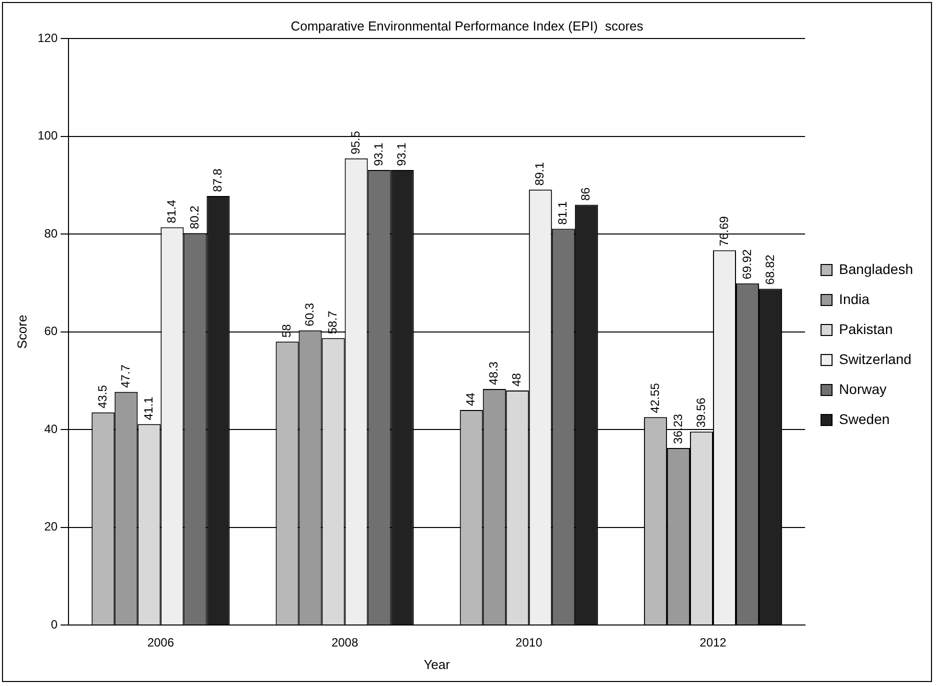 The height and width of the screenshot is (686, 936). I want to click on data-label: 86, so click(585, 194).